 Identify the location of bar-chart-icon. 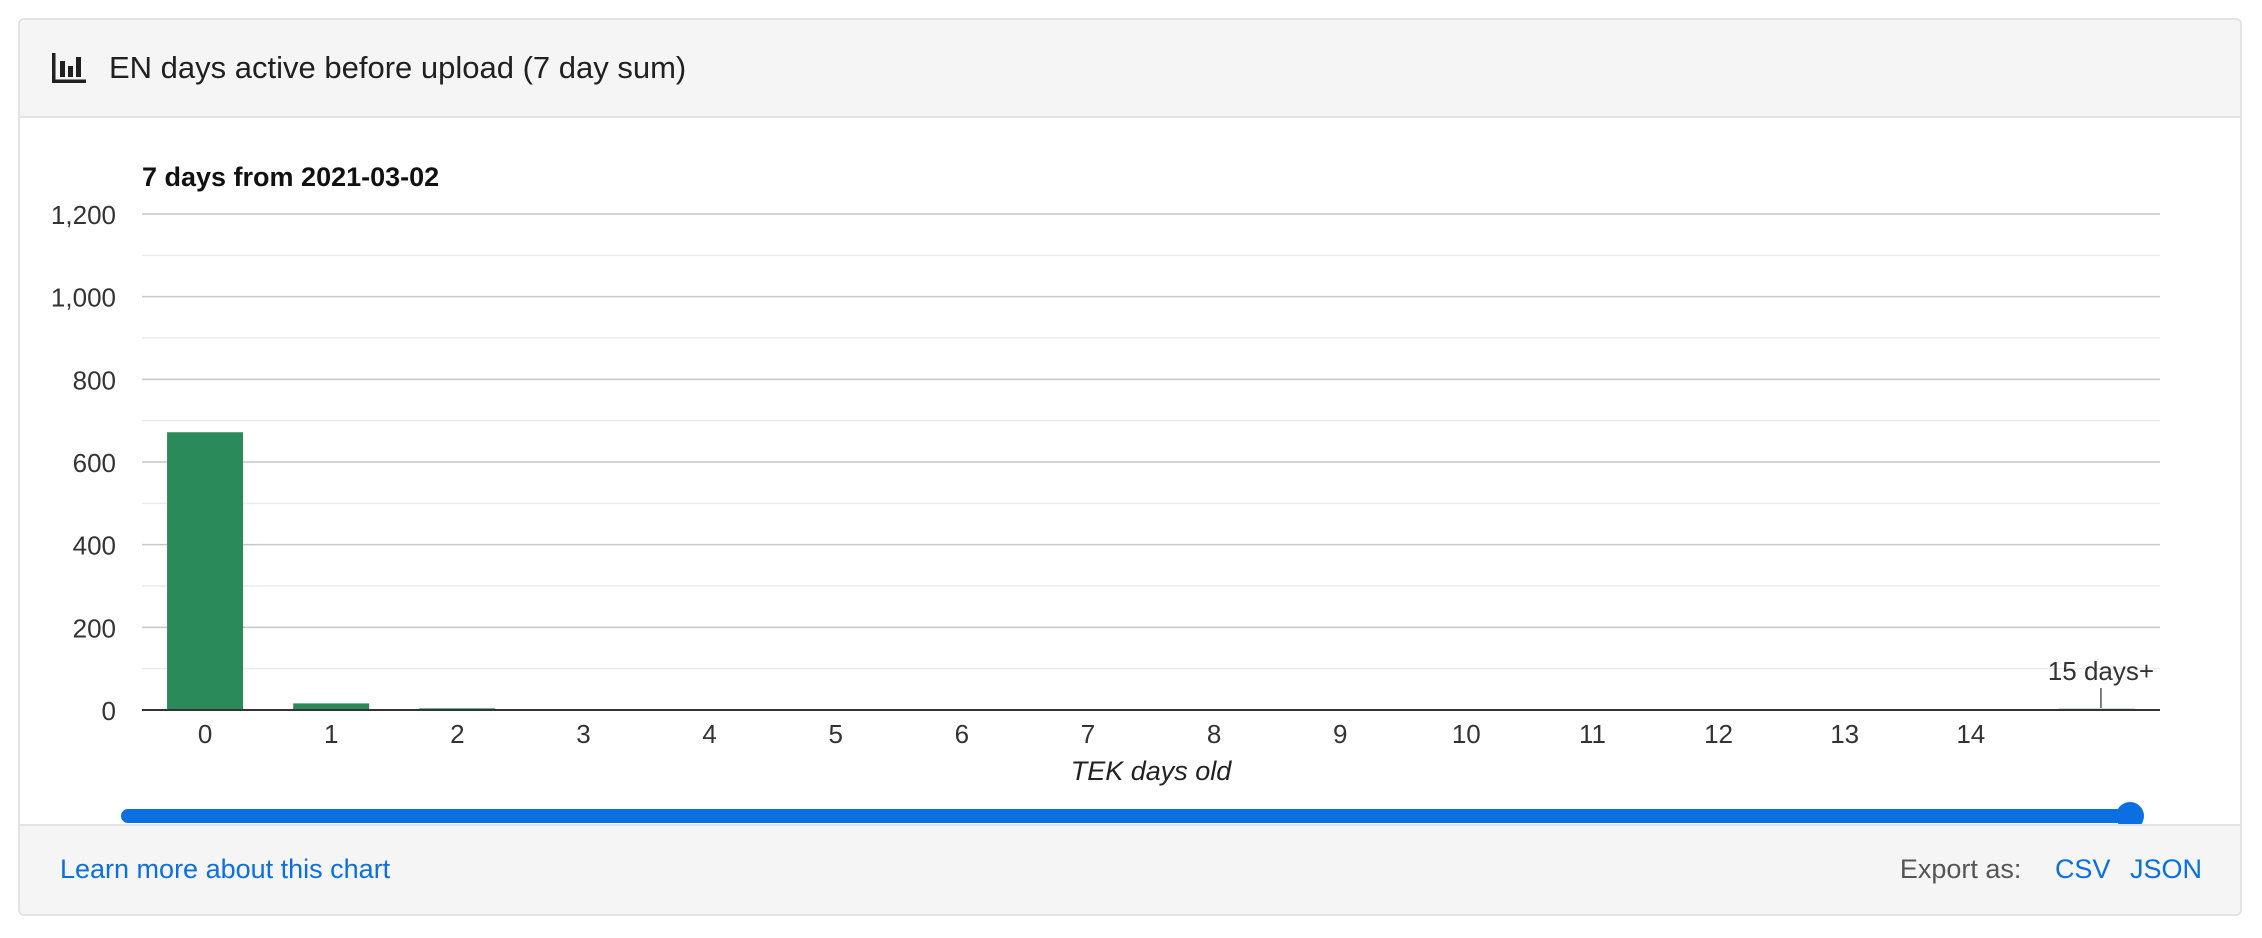
(69, 68).